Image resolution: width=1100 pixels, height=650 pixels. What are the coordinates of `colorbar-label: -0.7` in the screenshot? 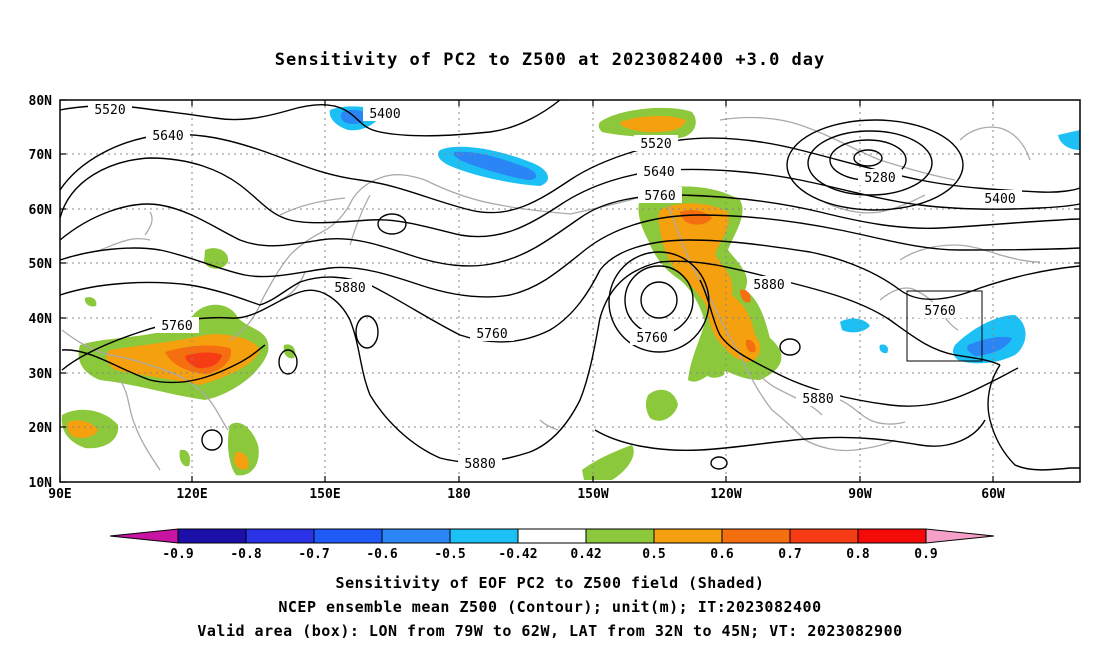 It's located at (313, 554).